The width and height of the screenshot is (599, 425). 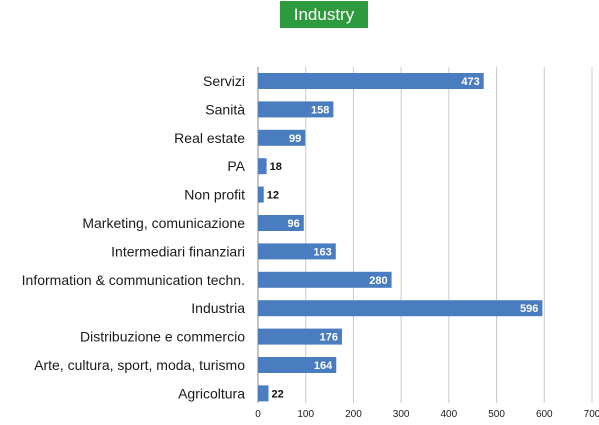 I want to click on bar-value-label: 596, so click(x=529, y=309).